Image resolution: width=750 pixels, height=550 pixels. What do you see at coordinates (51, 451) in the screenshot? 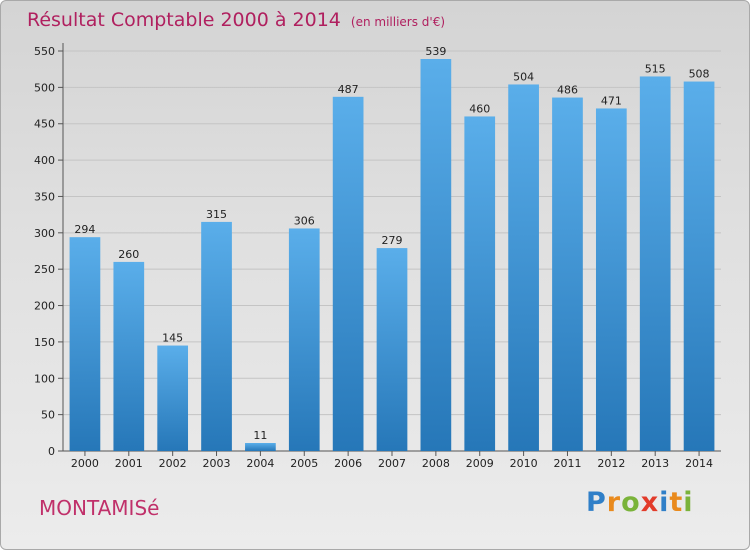
I see `y-tick-label: 0` at bounding box center [51, 451].